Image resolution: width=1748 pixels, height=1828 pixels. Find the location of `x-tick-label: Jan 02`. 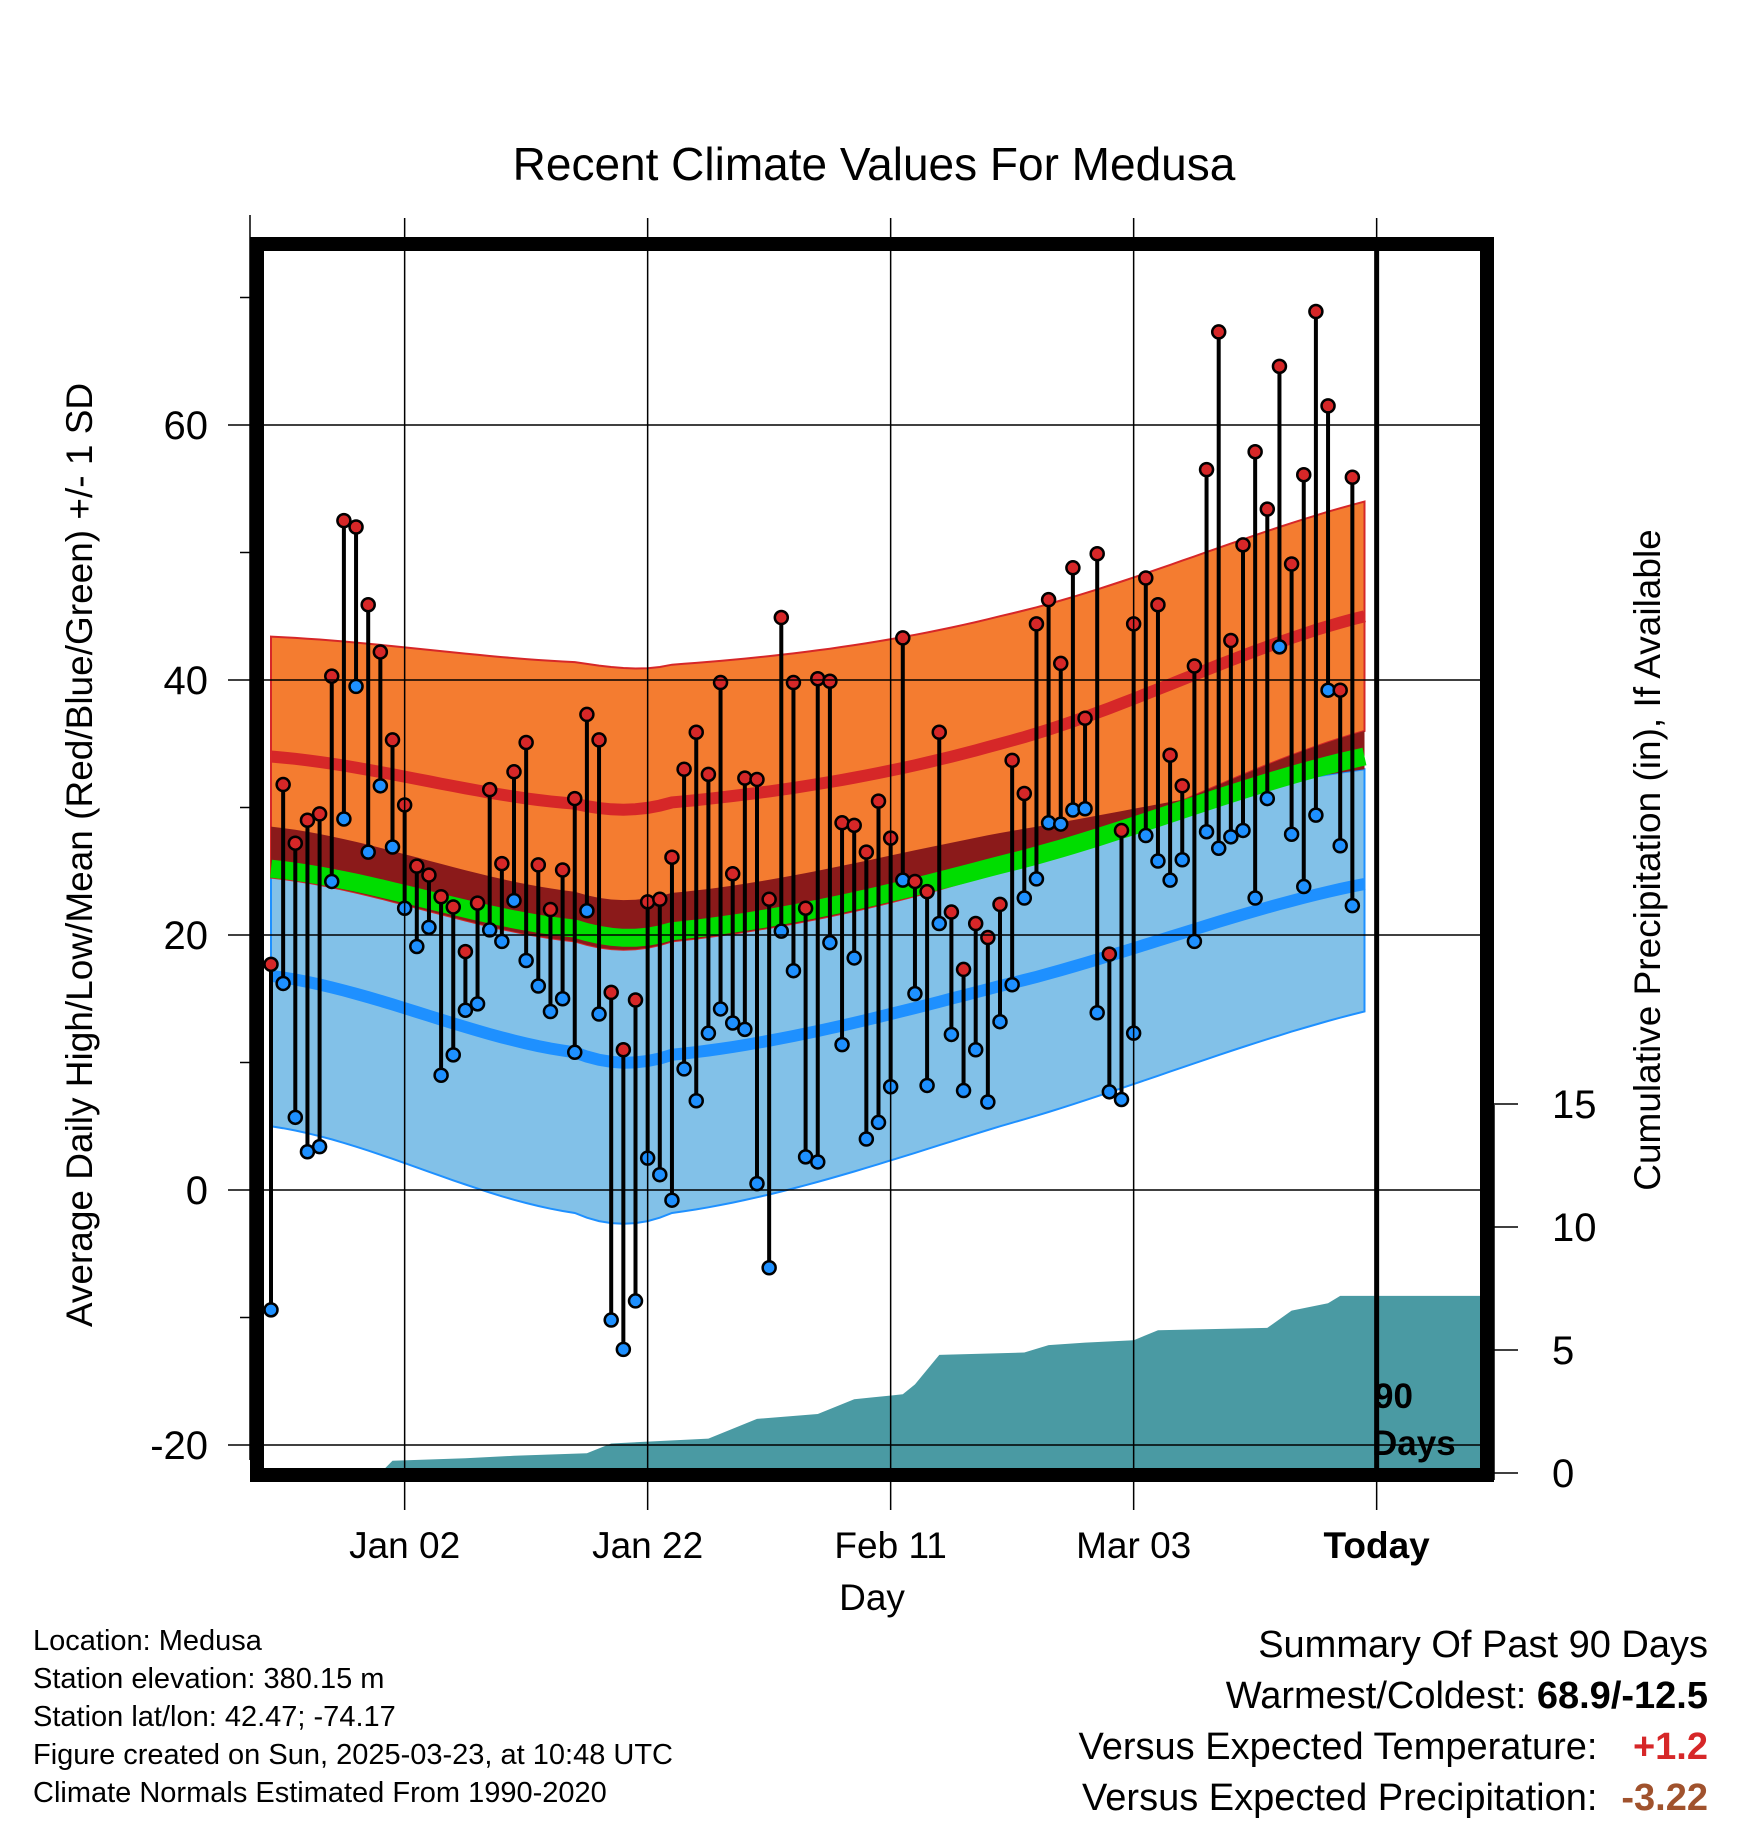

x-tick-label: Jan 02 is located at coordinates (404, 1545).